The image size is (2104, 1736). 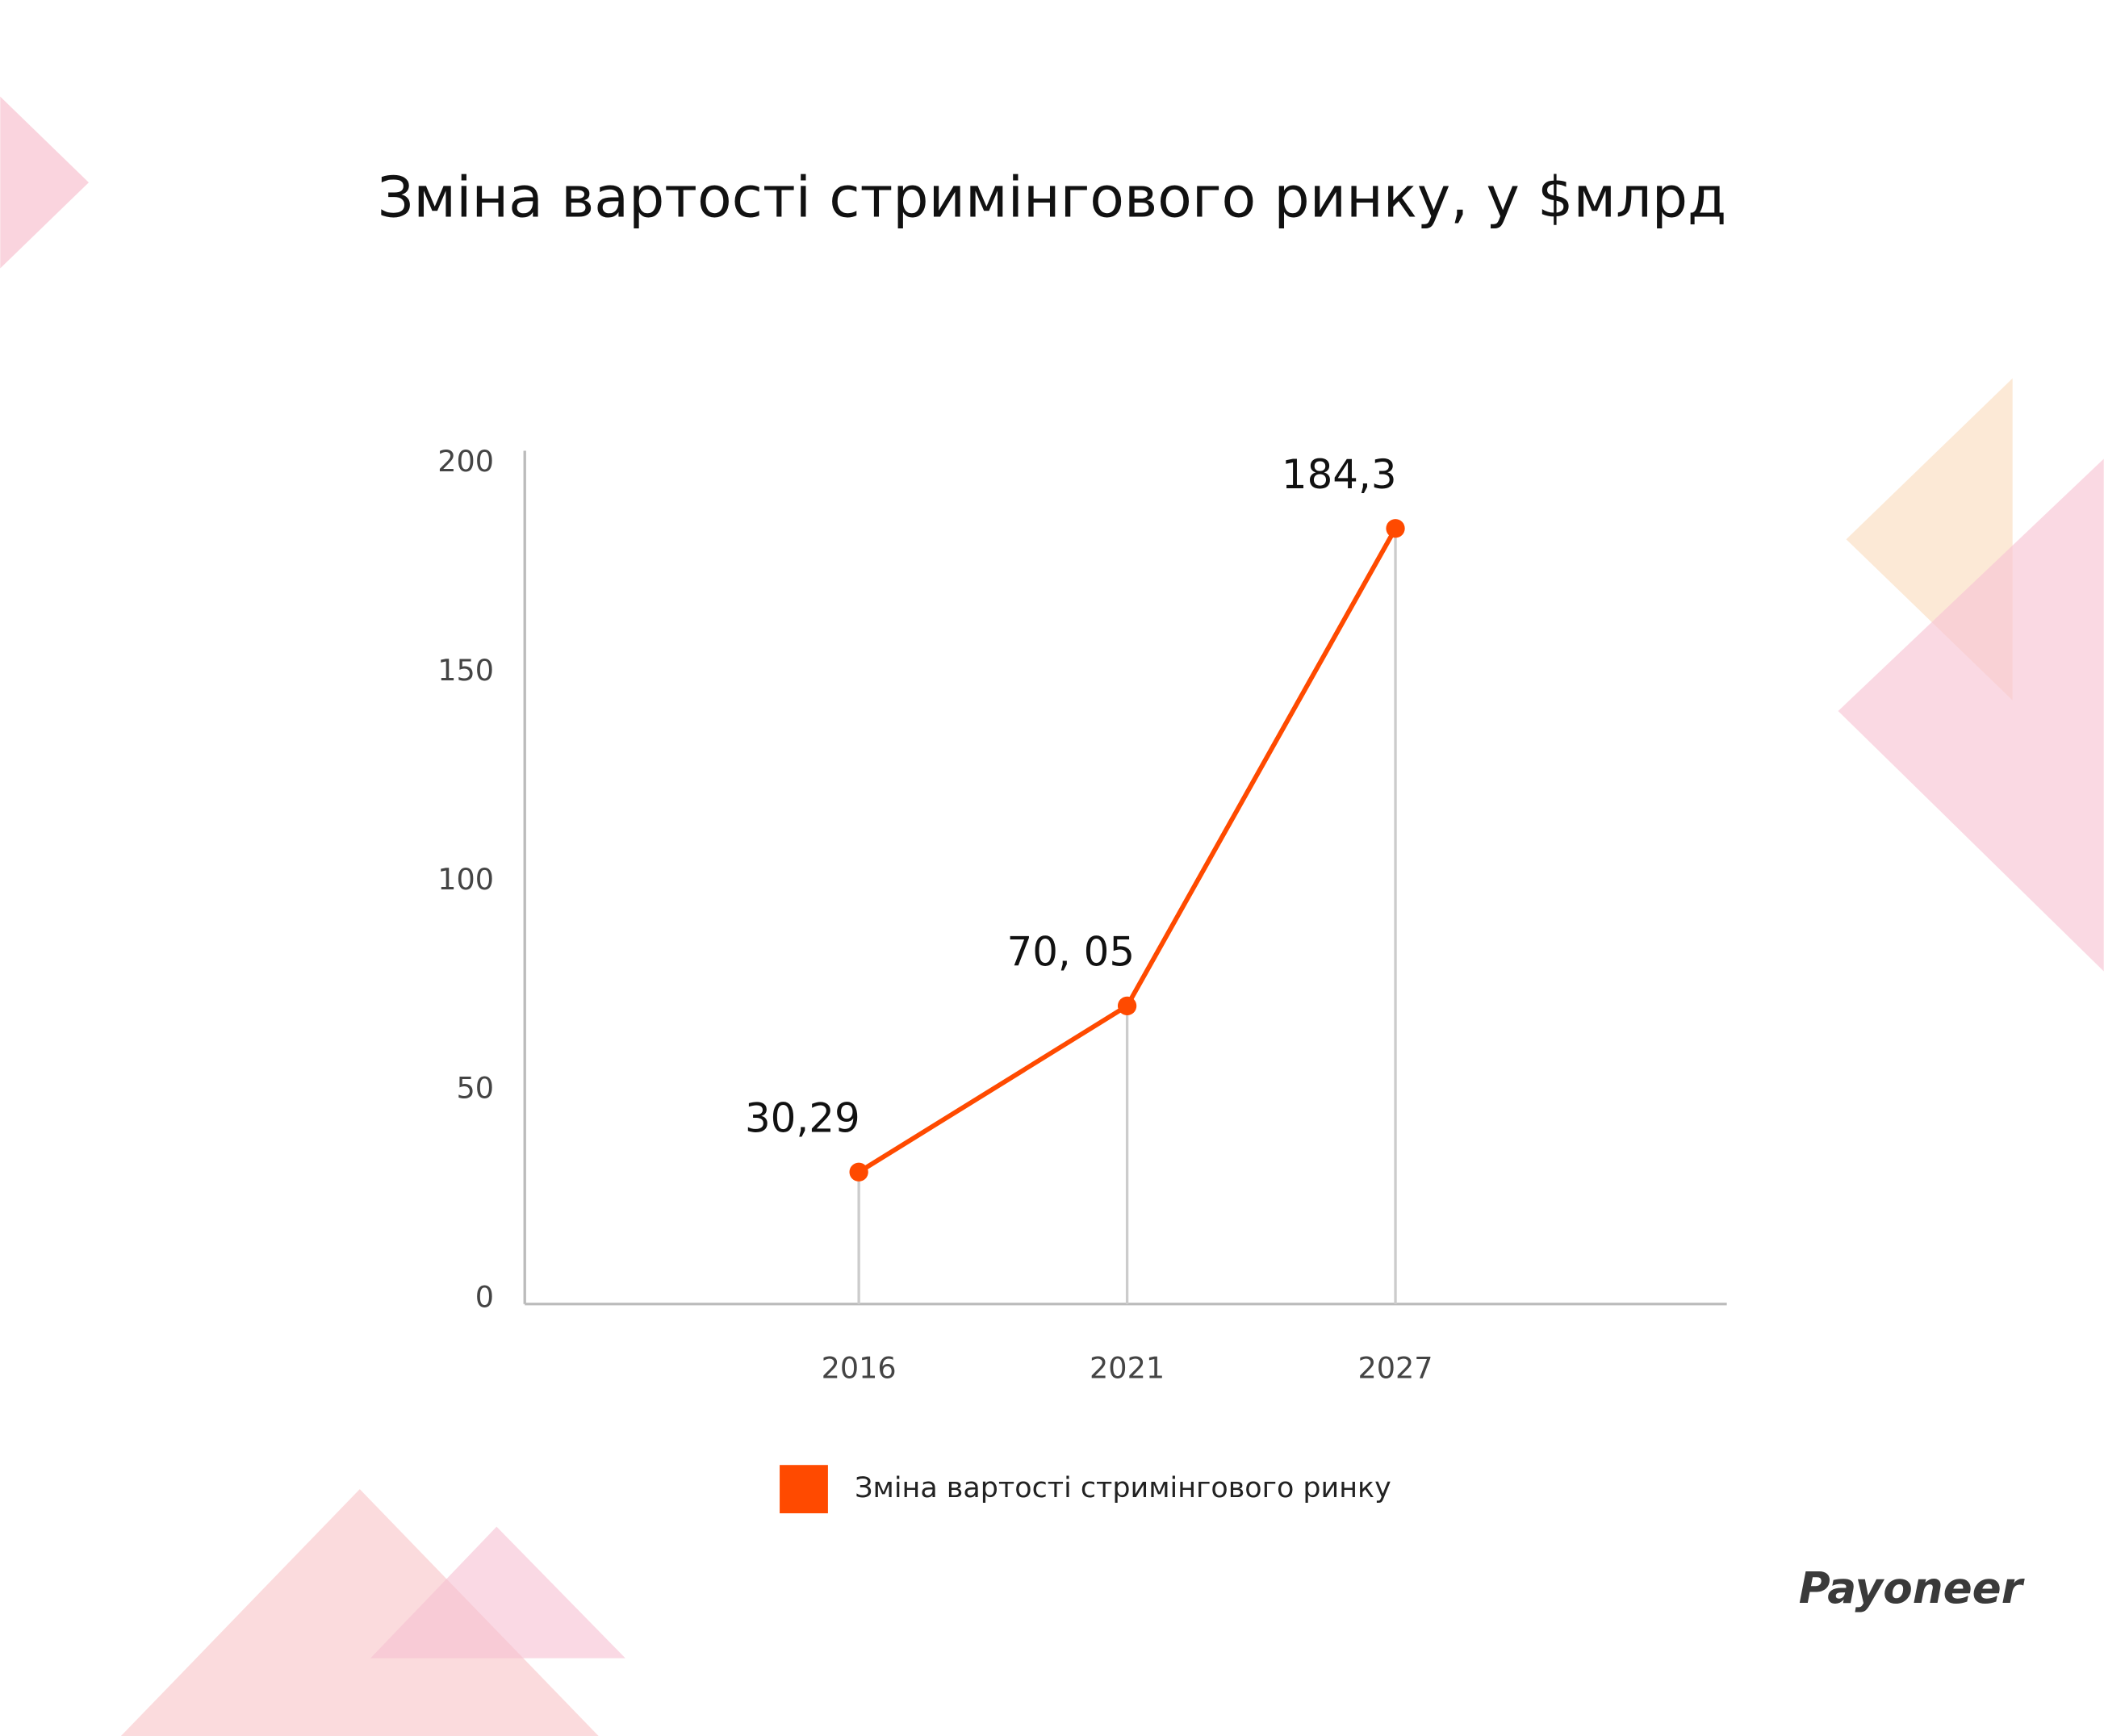 What do you see at coordinates (860, 1368) in the screenshot?
I see `x-tick-label: 2016` at bounding box center [860, 1368].